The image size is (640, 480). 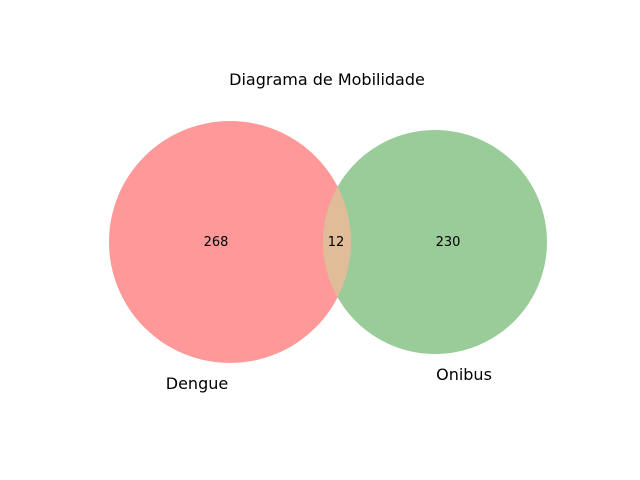 What do you see at coordinates (327, 79) in the screenshot?
I see `diagram-title: Diagrama de Mobilidade` at bounding box center [327, 79].